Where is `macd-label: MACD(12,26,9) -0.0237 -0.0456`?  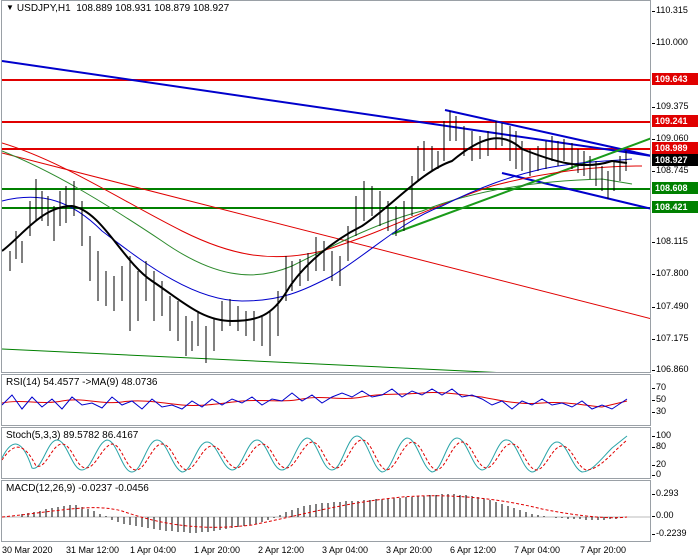 macd-label: MACD(12,26,9) -0.0237 -0.0456 is located at coordinates (77, 488).